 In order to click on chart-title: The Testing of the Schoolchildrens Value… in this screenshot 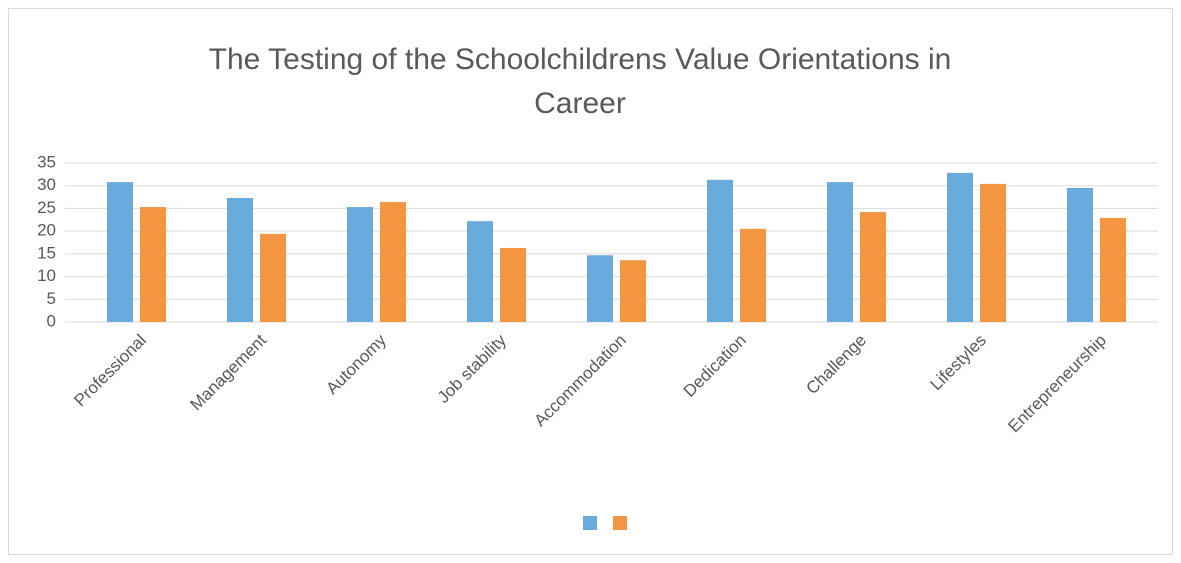, I will do `click(580, 81)`.